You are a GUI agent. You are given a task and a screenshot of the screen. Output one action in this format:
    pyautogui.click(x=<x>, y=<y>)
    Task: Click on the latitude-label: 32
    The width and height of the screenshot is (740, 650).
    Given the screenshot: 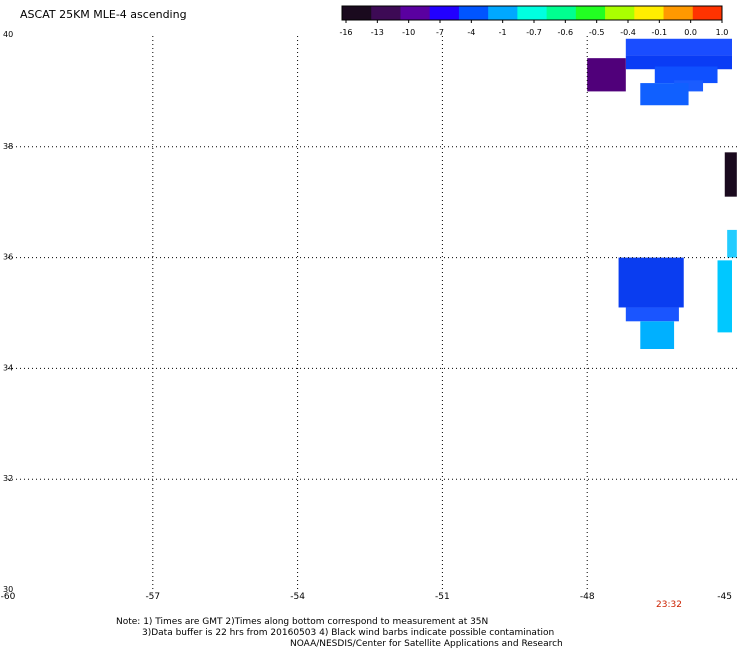 What is the action you would take?
    pyautogui.click(x=8, y=478)
    